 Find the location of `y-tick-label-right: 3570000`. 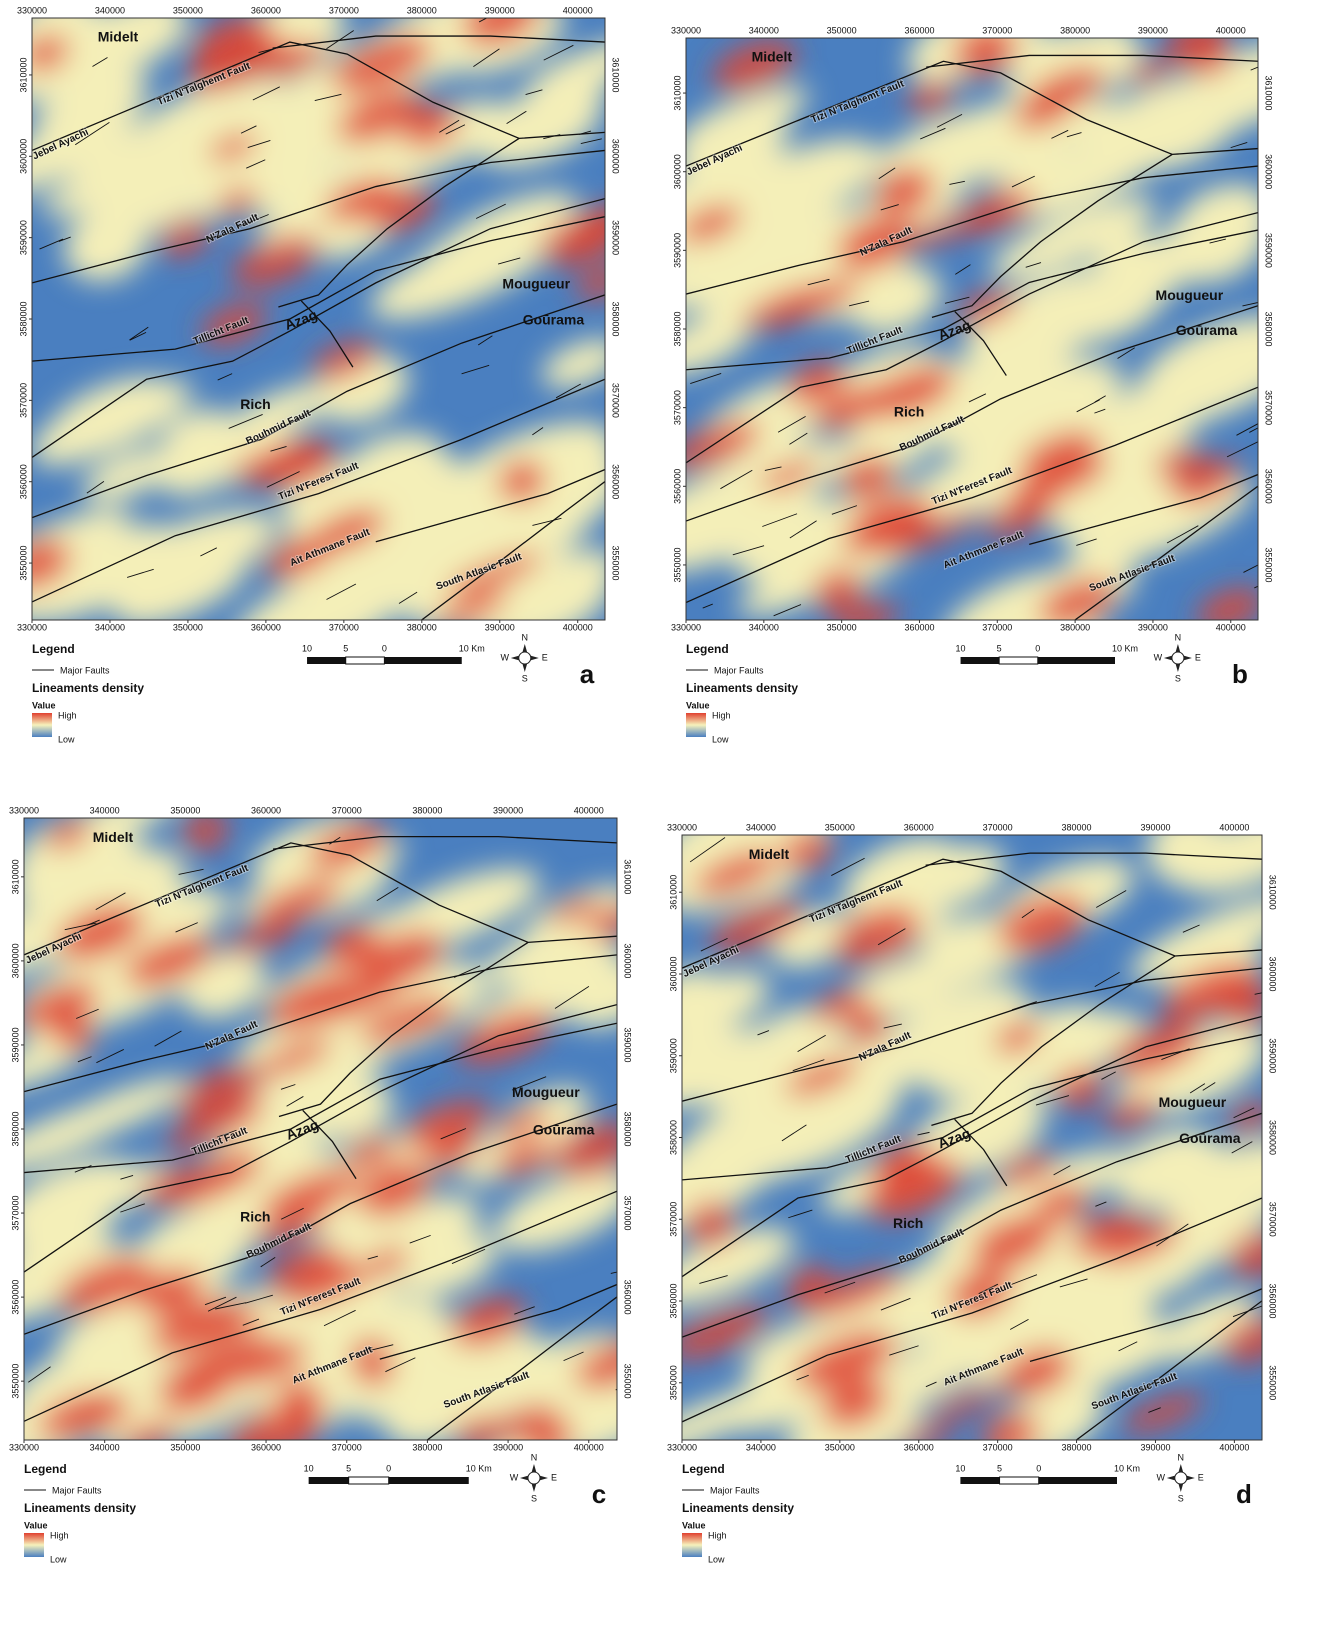

y-tick-label-right: 3570000 is located at coordinates (1273, 1219).